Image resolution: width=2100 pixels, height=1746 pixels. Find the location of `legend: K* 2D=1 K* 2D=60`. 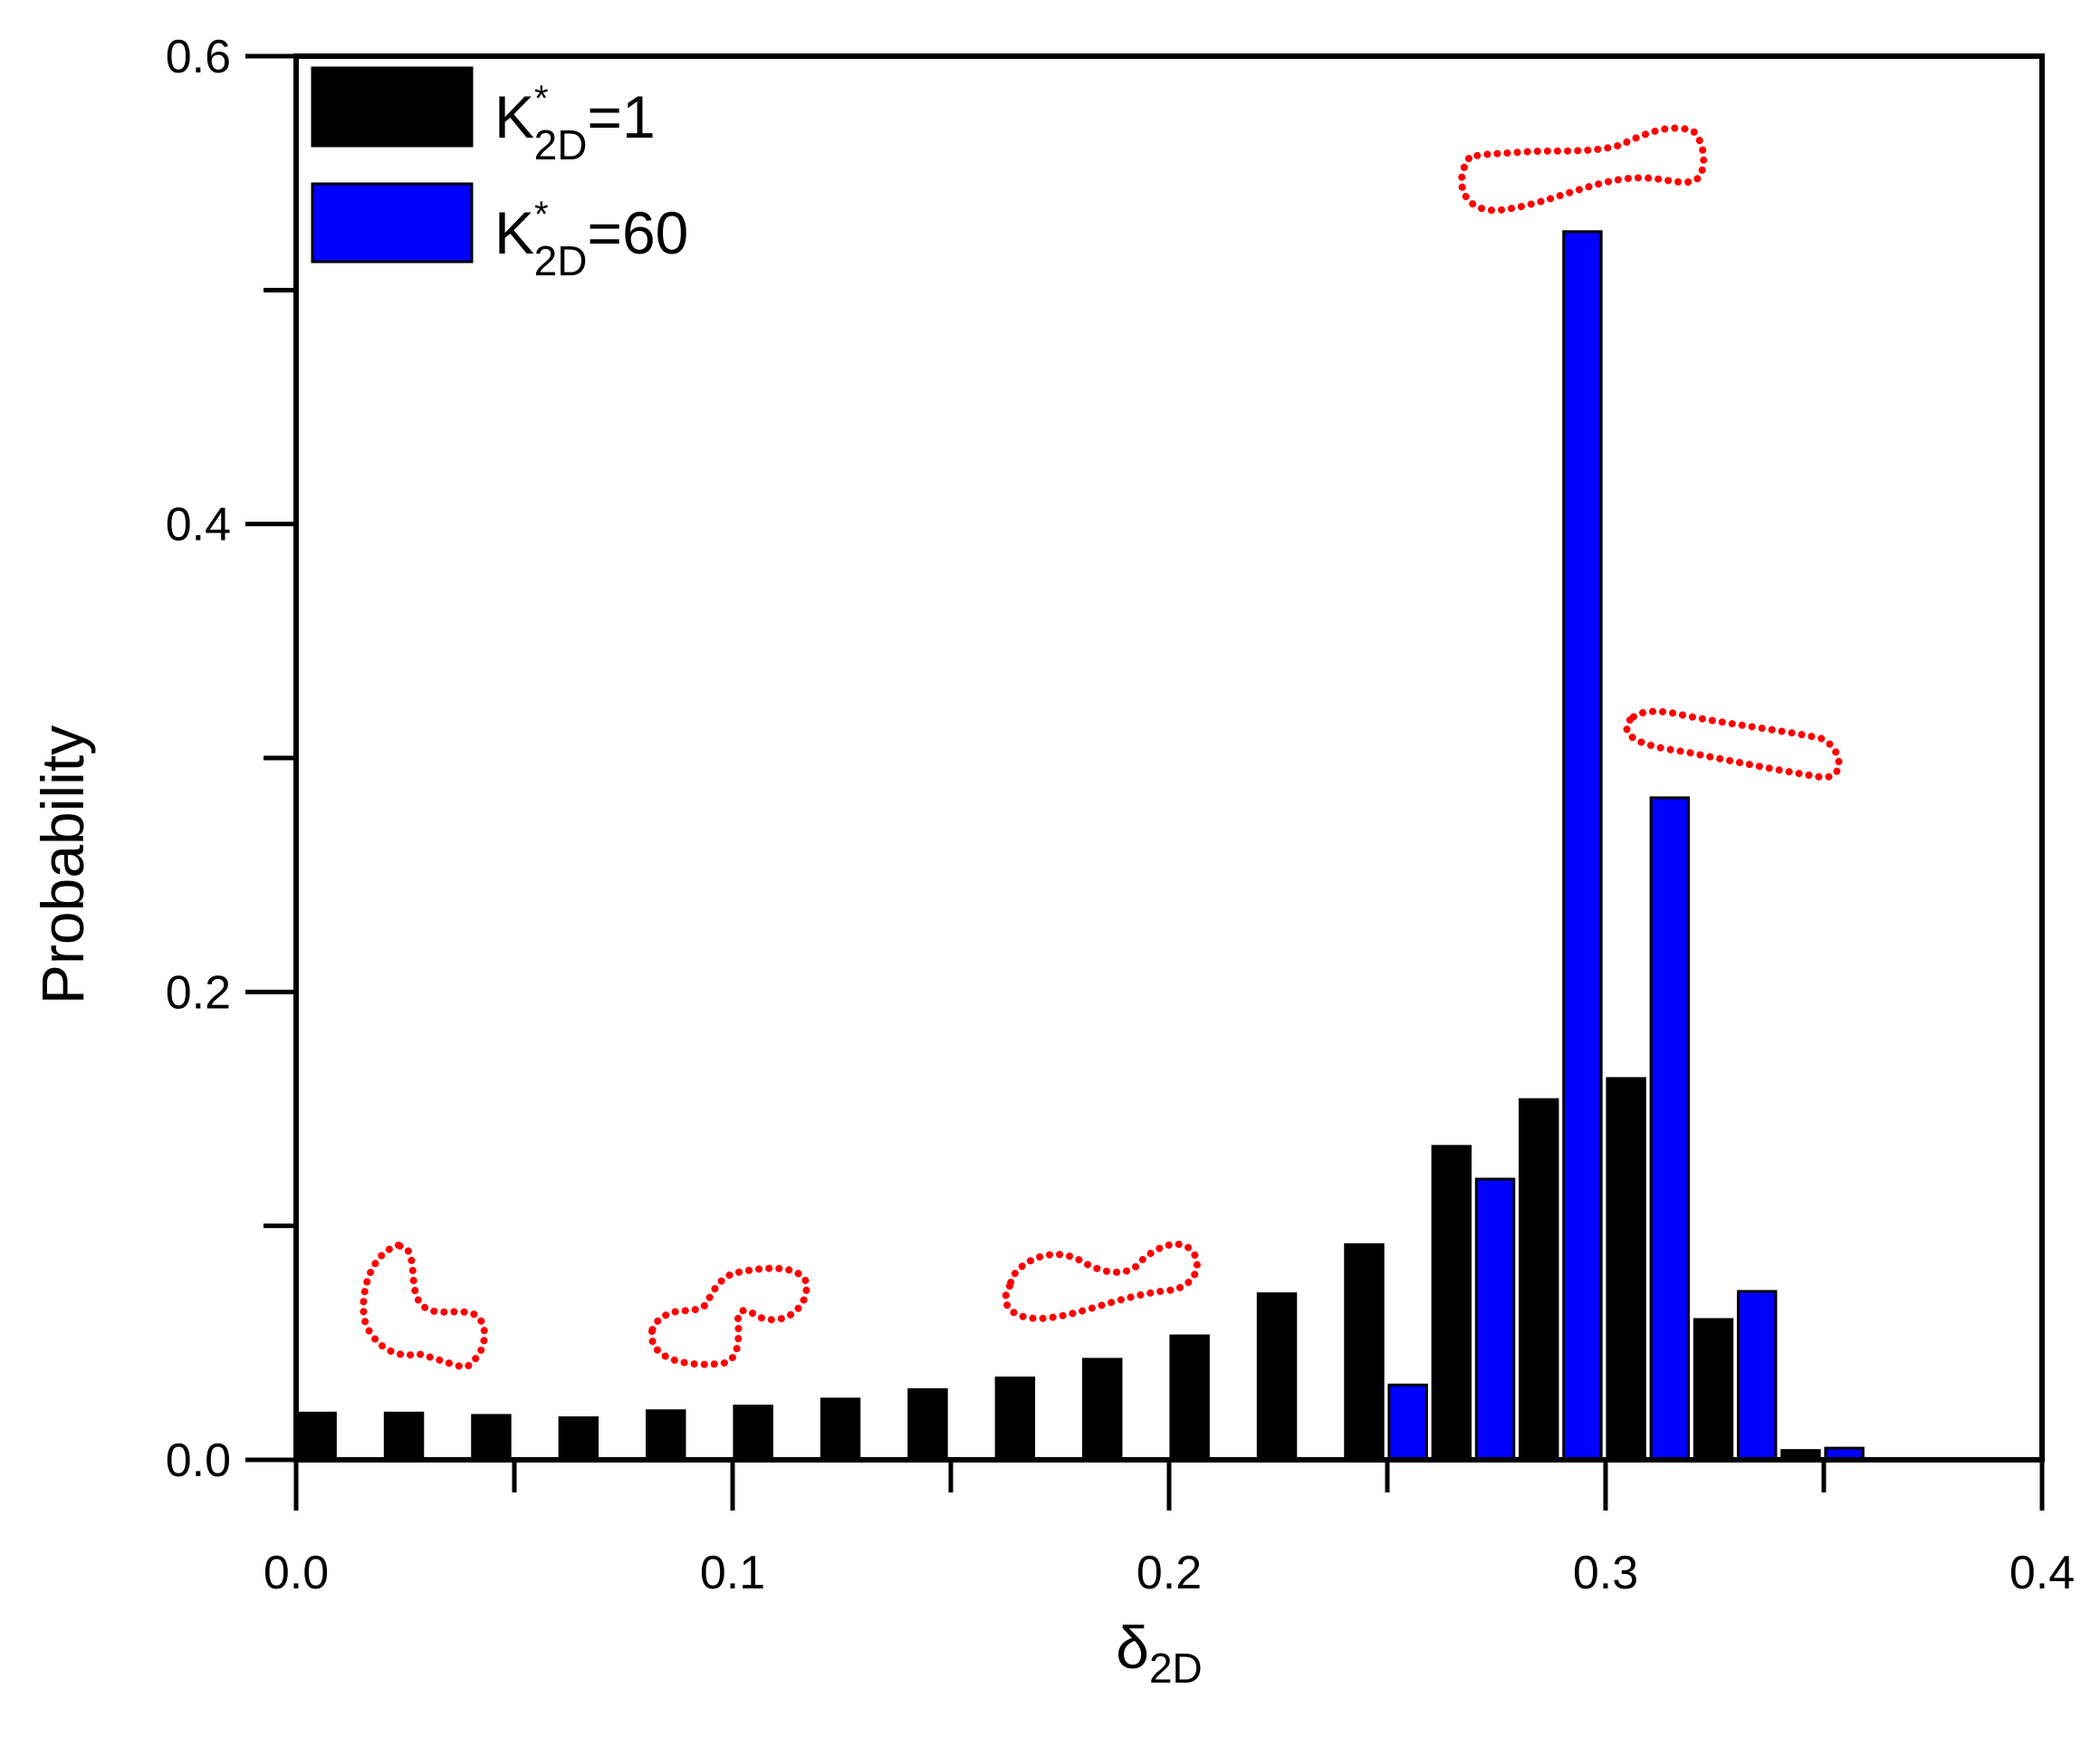

legend: K* 2D=1 K* 2D=60 is located at coordinates (499, 175).